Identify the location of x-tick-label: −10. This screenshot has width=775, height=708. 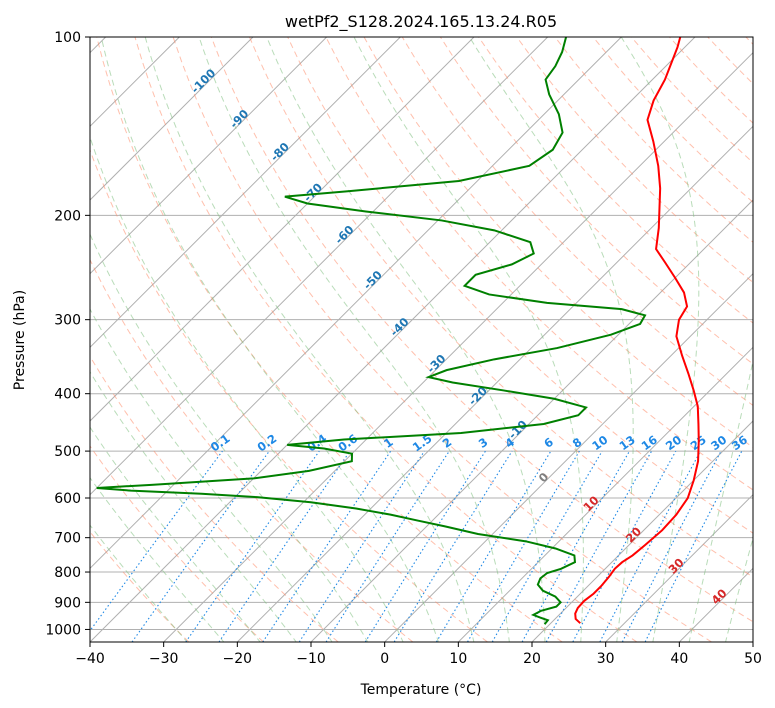
(311, 659).